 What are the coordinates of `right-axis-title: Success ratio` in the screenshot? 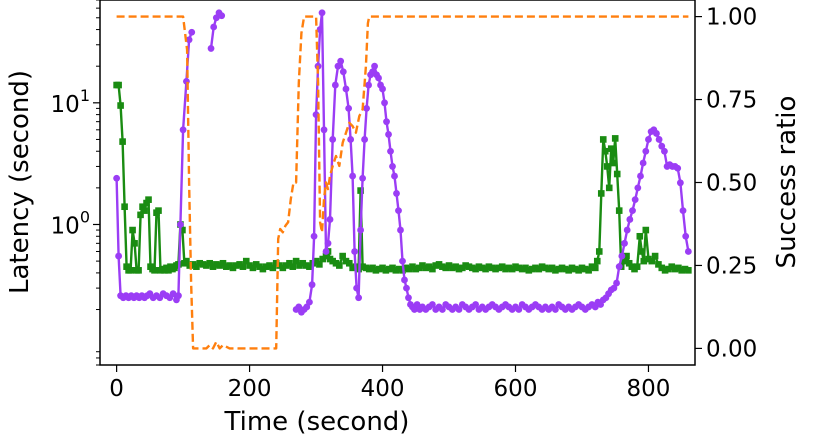 It's located at (787, 182).